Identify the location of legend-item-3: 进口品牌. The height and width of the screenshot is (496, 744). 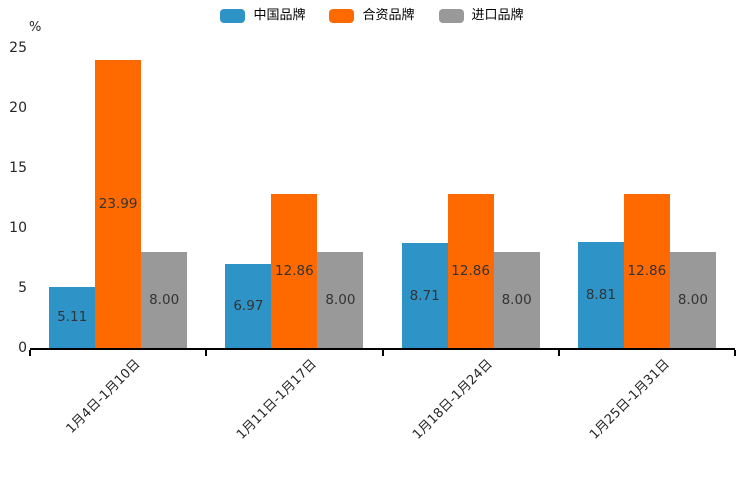
(481, 16).